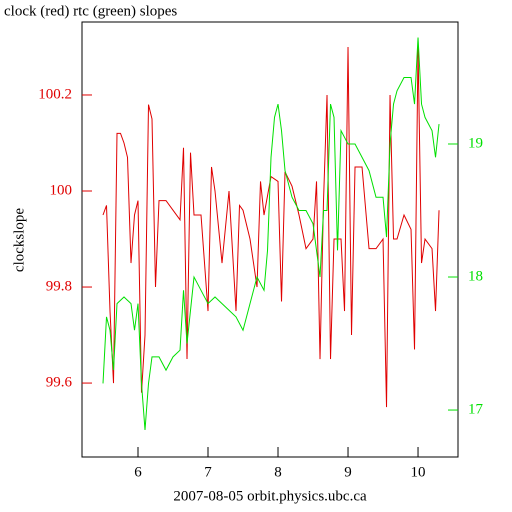  What do you see at coordinates (90, 11) in the screenshot?
I see `chart-title: clock (red) rtc (green) slopes` at bounding box center [90, 11].